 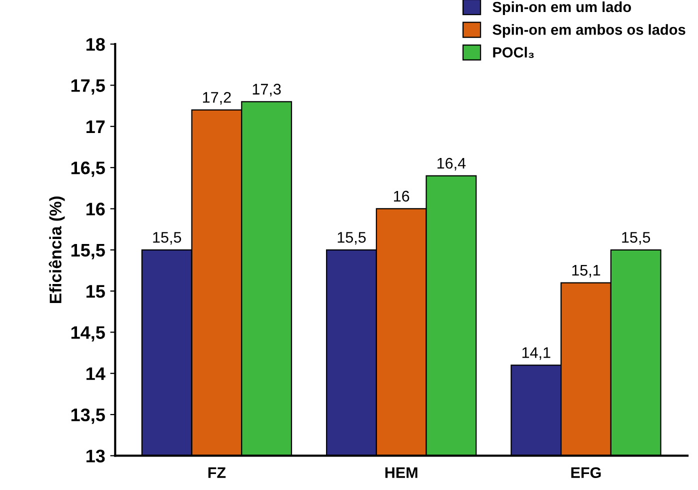 What do you see at coordinates (217, 98) in the screenshot?
I see `data-label: 17,2` at bounding box center [217, 98].